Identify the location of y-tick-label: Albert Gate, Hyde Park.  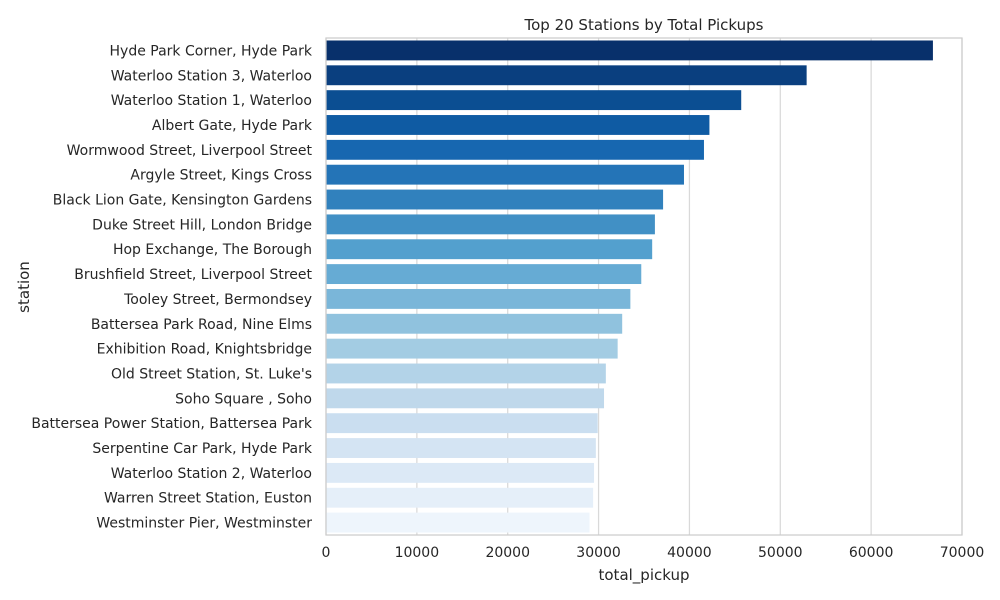
(232, 126).